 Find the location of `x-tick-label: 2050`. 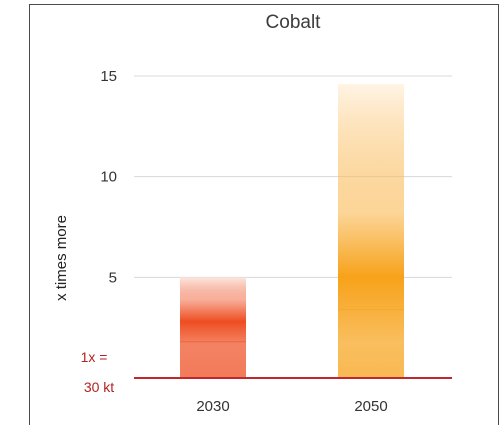

x-tick-label: 2050 is located at coordinates (370, 406).